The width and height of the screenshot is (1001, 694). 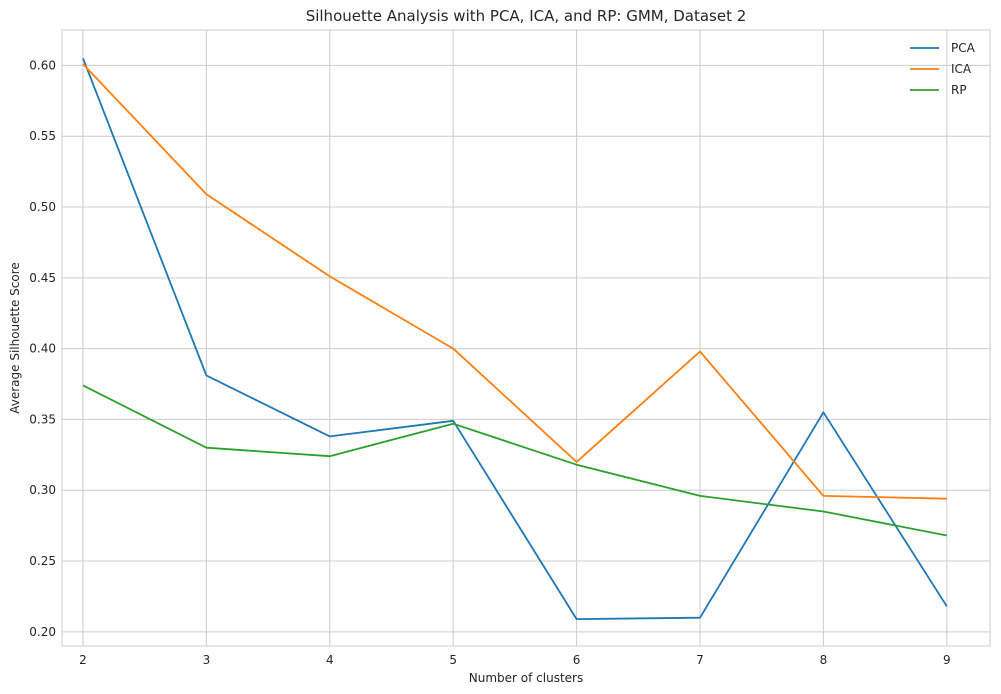 I want to click on y-tick-label: 0.35, so click(x=42, y=419).